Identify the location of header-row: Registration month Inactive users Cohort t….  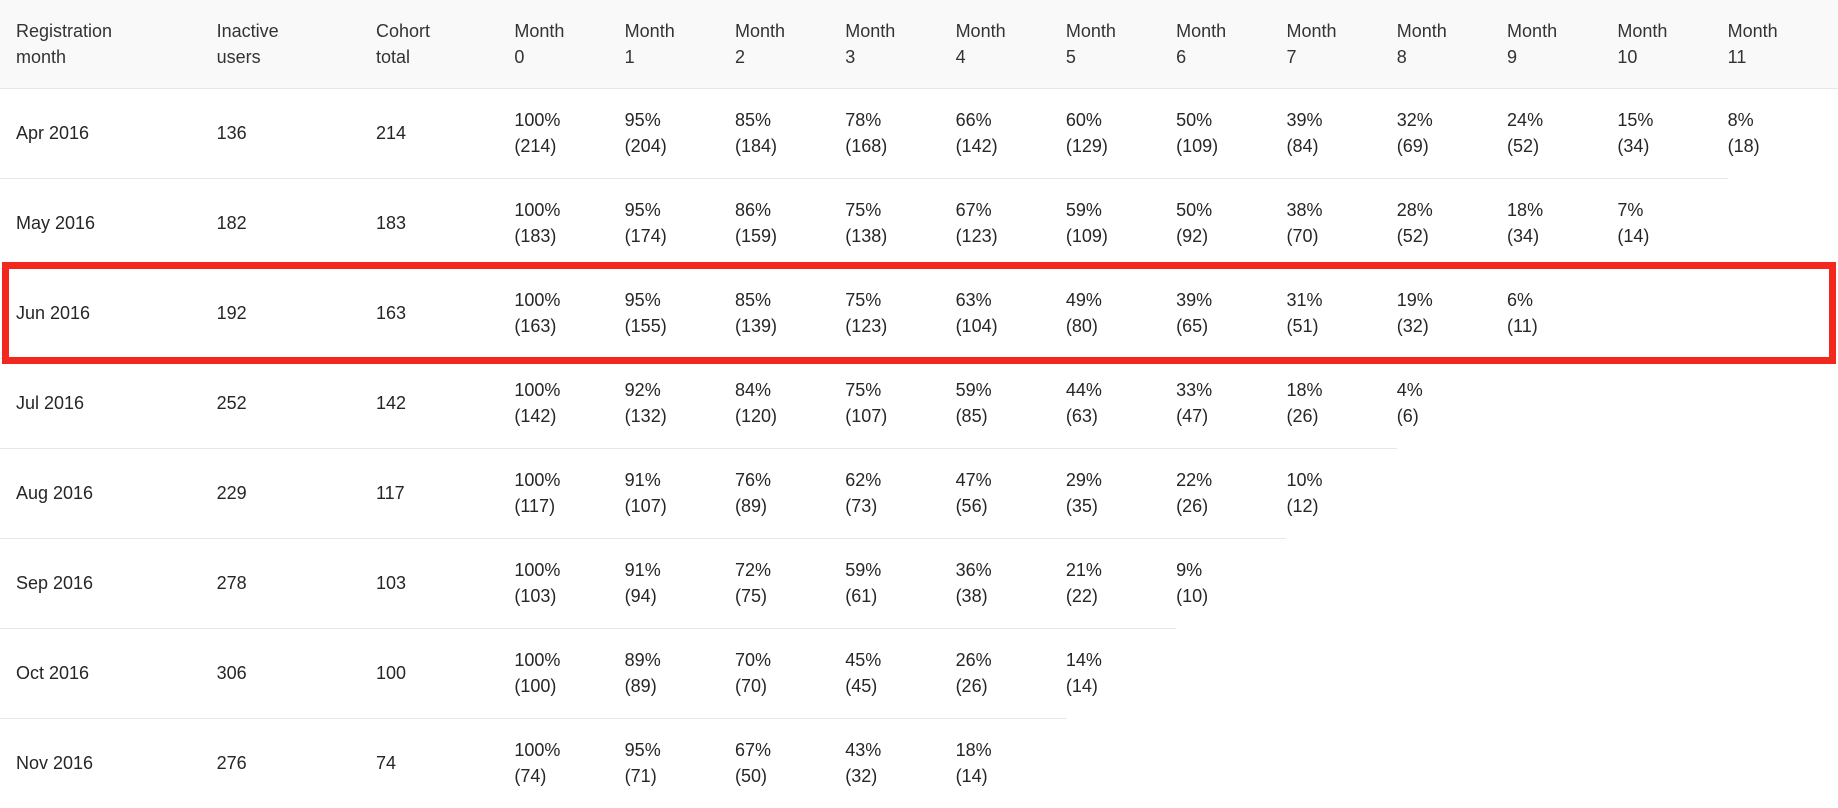
(919, 44).